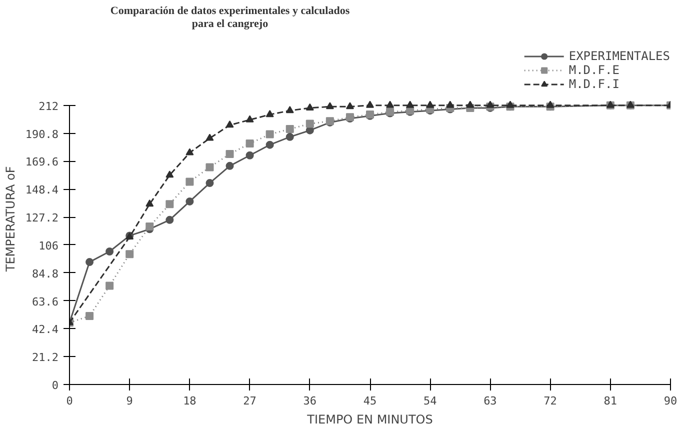  What do you see at coordinates (594, 70) in the screenshot?
I see `legend-label: M.D.F.E` at bounding box center [594, 70].